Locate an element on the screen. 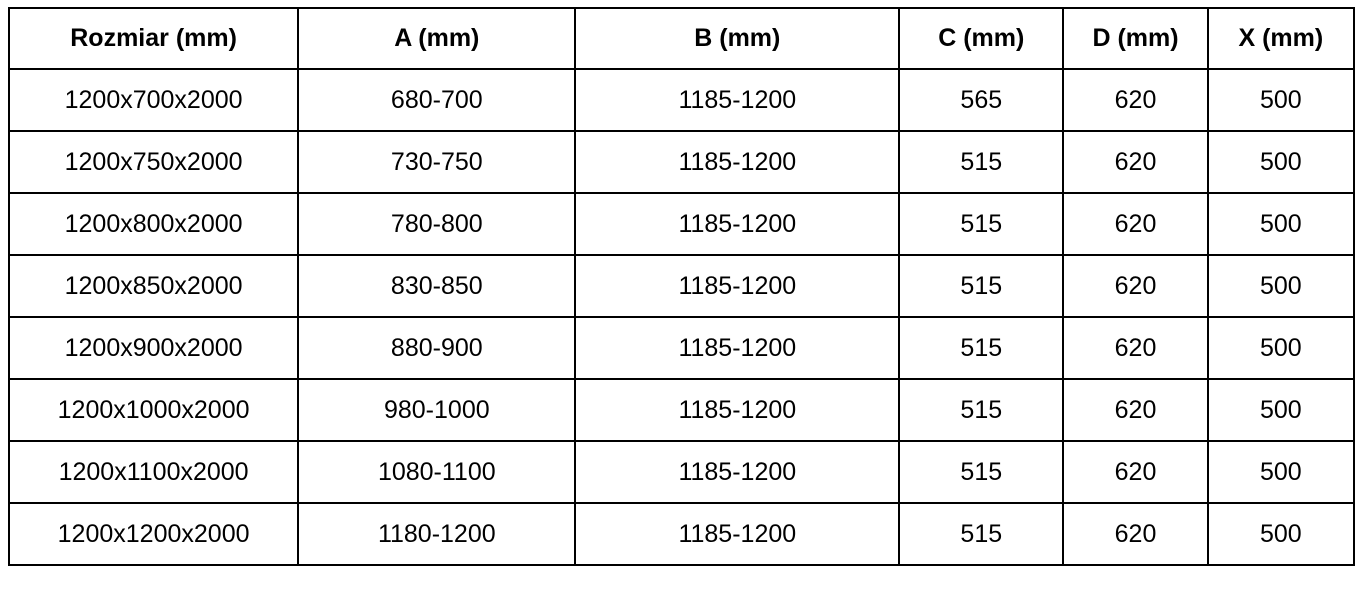 The image size is (1355, 591). table-row: 1200x700x2000 680-700 1185-1200 565 620 500 is located at coordinates (681, 100).